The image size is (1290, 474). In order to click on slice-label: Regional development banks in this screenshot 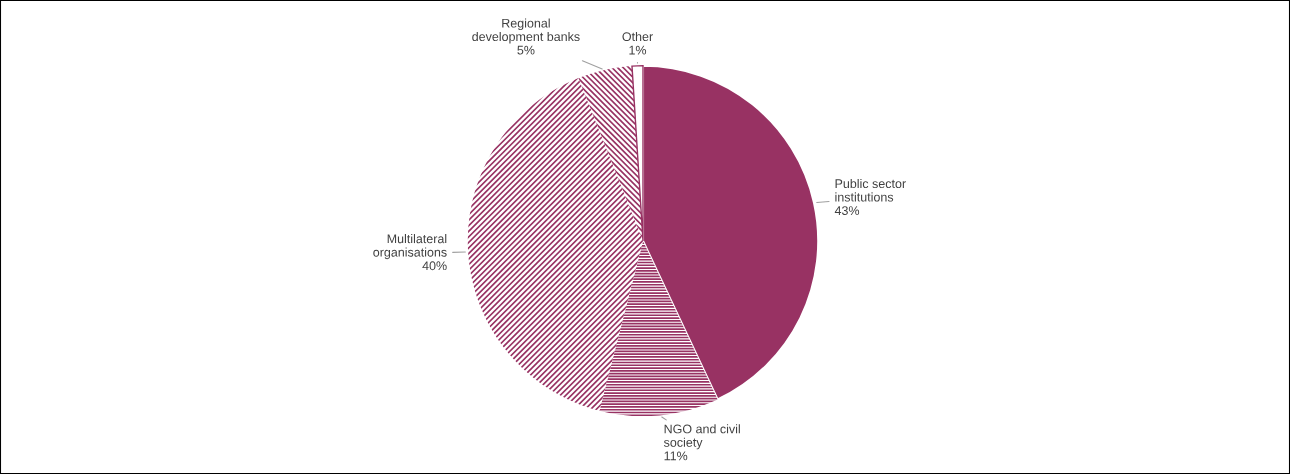, I will do `click(526, 31)`.